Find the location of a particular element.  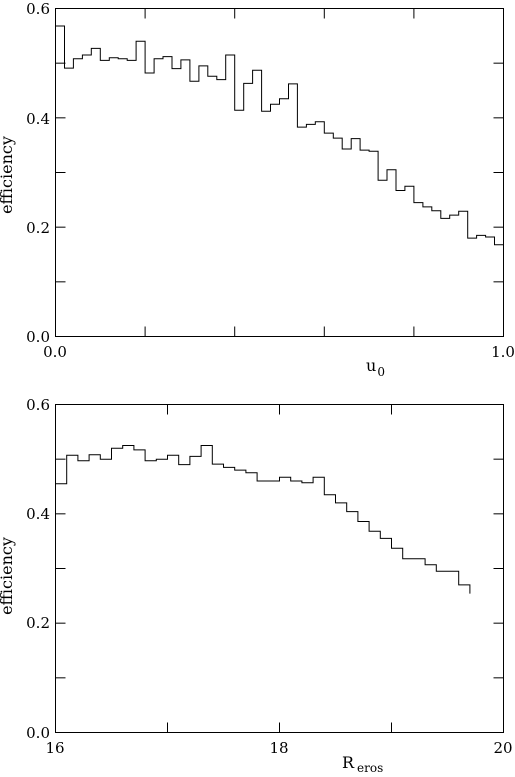

x-axis-label-1-main: u is located at coordinates (371, 365).